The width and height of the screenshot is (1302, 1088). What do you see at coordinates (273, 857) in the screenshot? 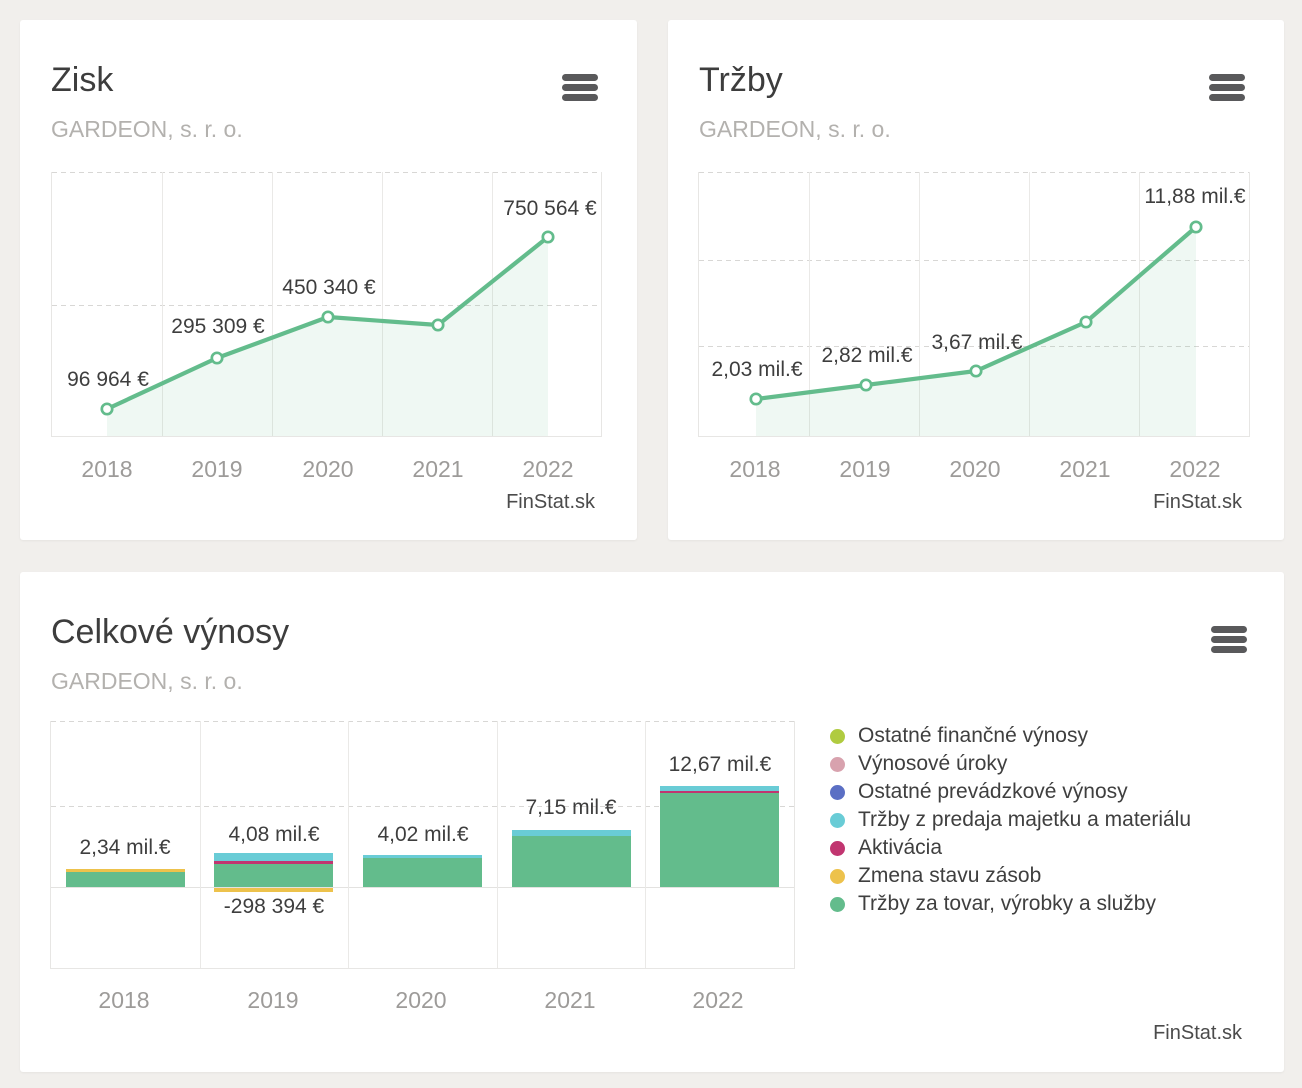
I see `bar-2019-trzby-z-predaja-majetku` at bounding box center [273, 857].